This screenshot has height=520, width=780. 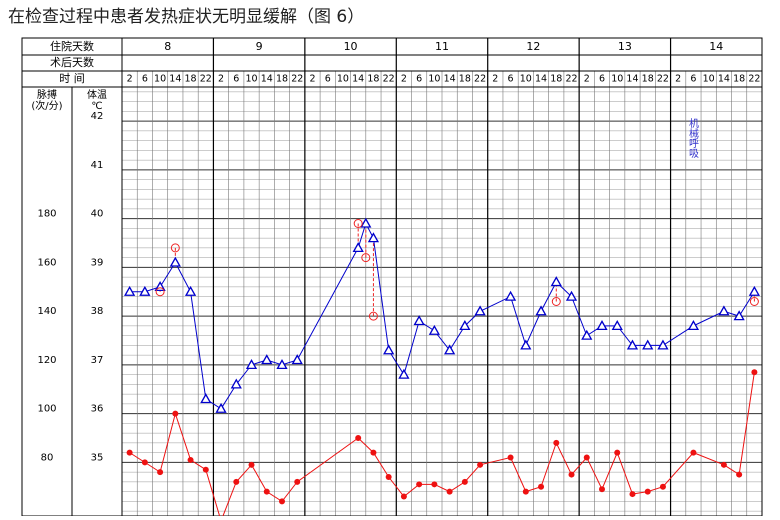 I want to click on day-label: 8, so click(x=167, y=46).